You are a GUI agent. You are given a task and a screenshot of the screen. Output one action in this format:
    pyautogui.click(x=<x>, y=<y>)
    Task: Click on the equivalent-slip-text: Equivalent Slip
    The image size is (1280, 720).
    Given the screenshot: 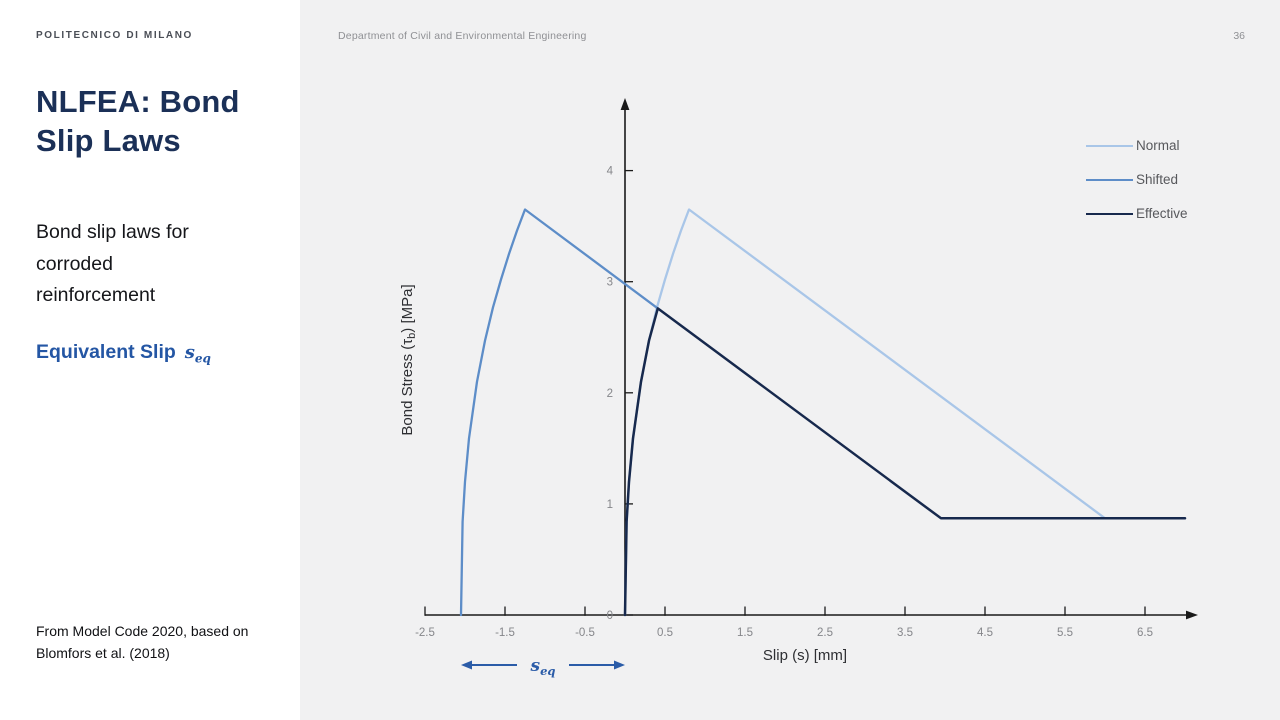 What is the action you would take?
    pyautogui.click(x=106, y=352)
    